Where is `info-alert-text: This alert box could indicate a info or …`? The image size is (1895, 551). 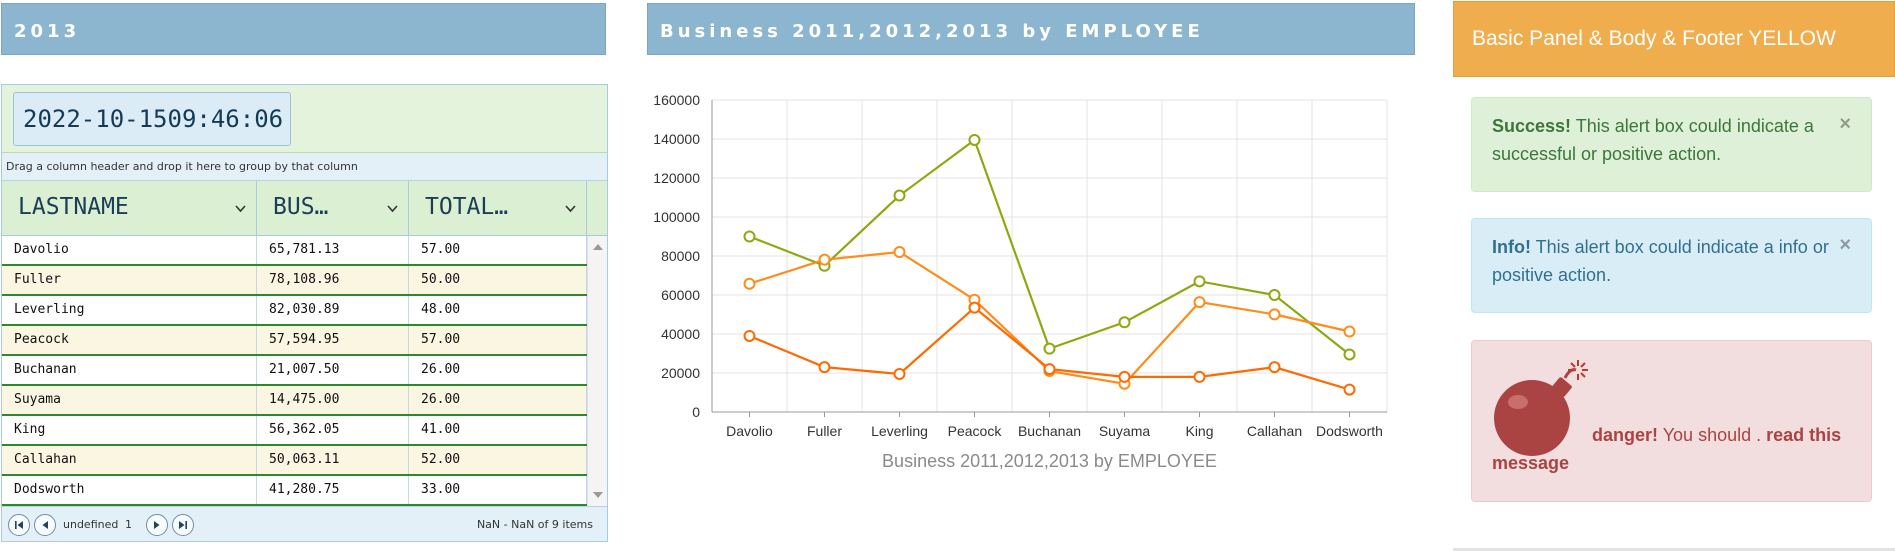 info-alert-text: This alert box could indicate a info or … is located at coordinates (1660, 261).